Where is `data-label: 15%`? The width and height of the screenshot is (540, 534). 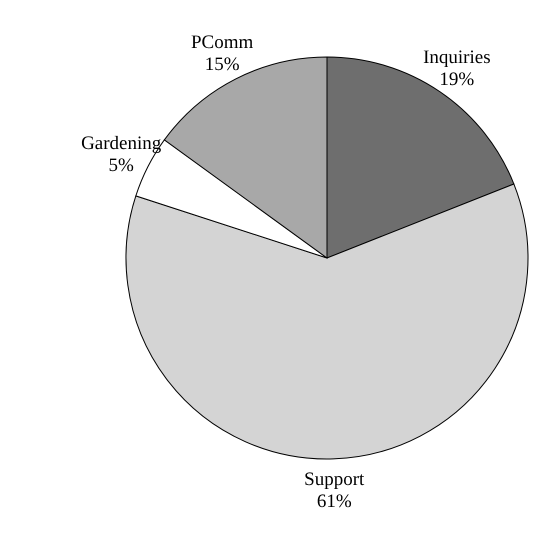 data-label: 15% is located at coordinates (222, 65).